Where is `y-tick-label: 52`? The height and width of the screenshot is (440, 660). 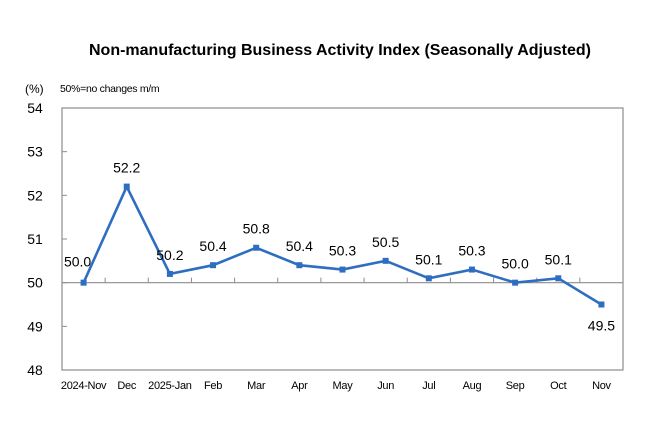
y-tick-label: 52 is located at coordinates (35, 195).